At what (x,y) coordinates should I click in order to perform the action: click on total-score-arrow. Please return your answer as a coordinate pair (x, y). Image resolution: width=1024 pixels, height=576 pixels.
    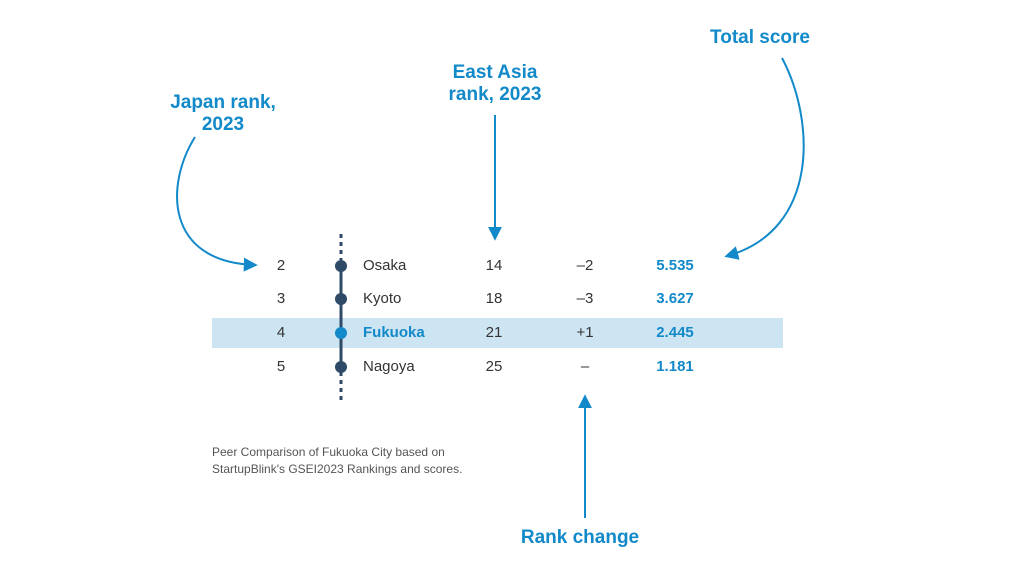
    Looking at the image, I should click on (764, 158).